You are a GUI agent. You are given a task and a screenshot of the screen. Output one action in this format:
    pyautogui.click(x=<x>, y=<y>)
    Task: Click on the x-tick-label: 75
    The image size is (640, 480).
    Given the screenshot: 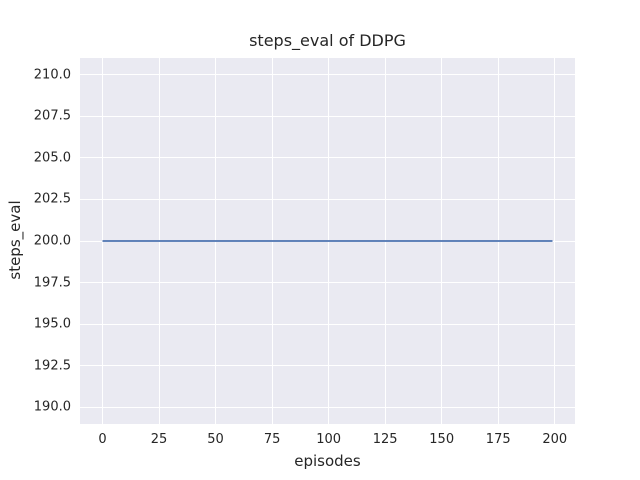 What is the action you would take?
    pyautogui.click(x=272, y=439)
    